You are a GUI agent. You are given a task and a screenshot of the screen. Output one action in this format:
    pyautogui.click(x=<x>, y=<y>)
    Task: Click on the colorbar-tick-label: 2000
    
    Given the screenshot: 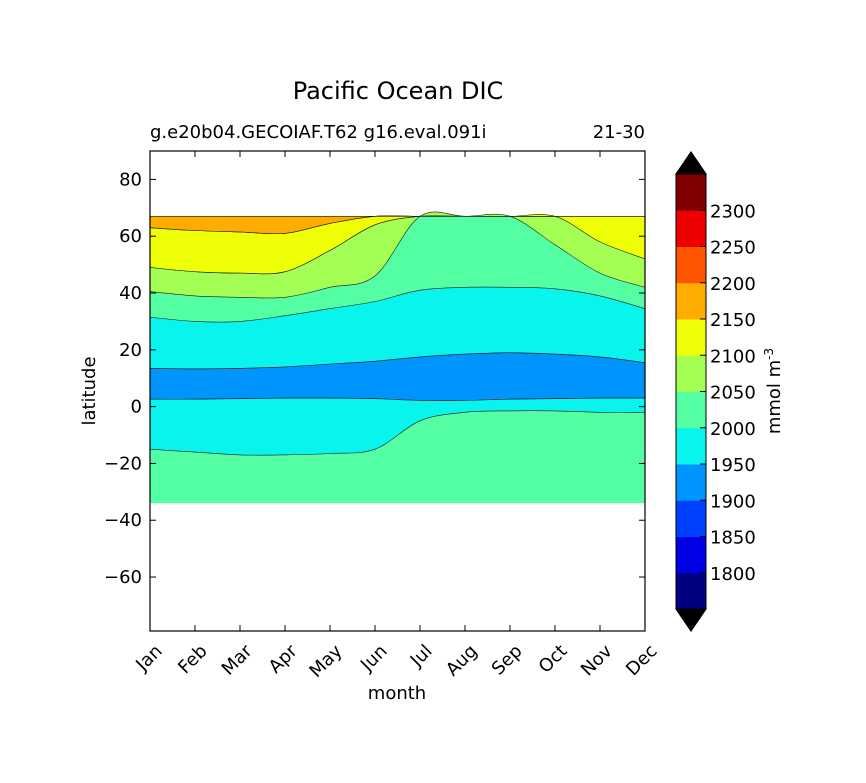 What is the action you would take?
    pyautogui.click(x=733, y=429)
    